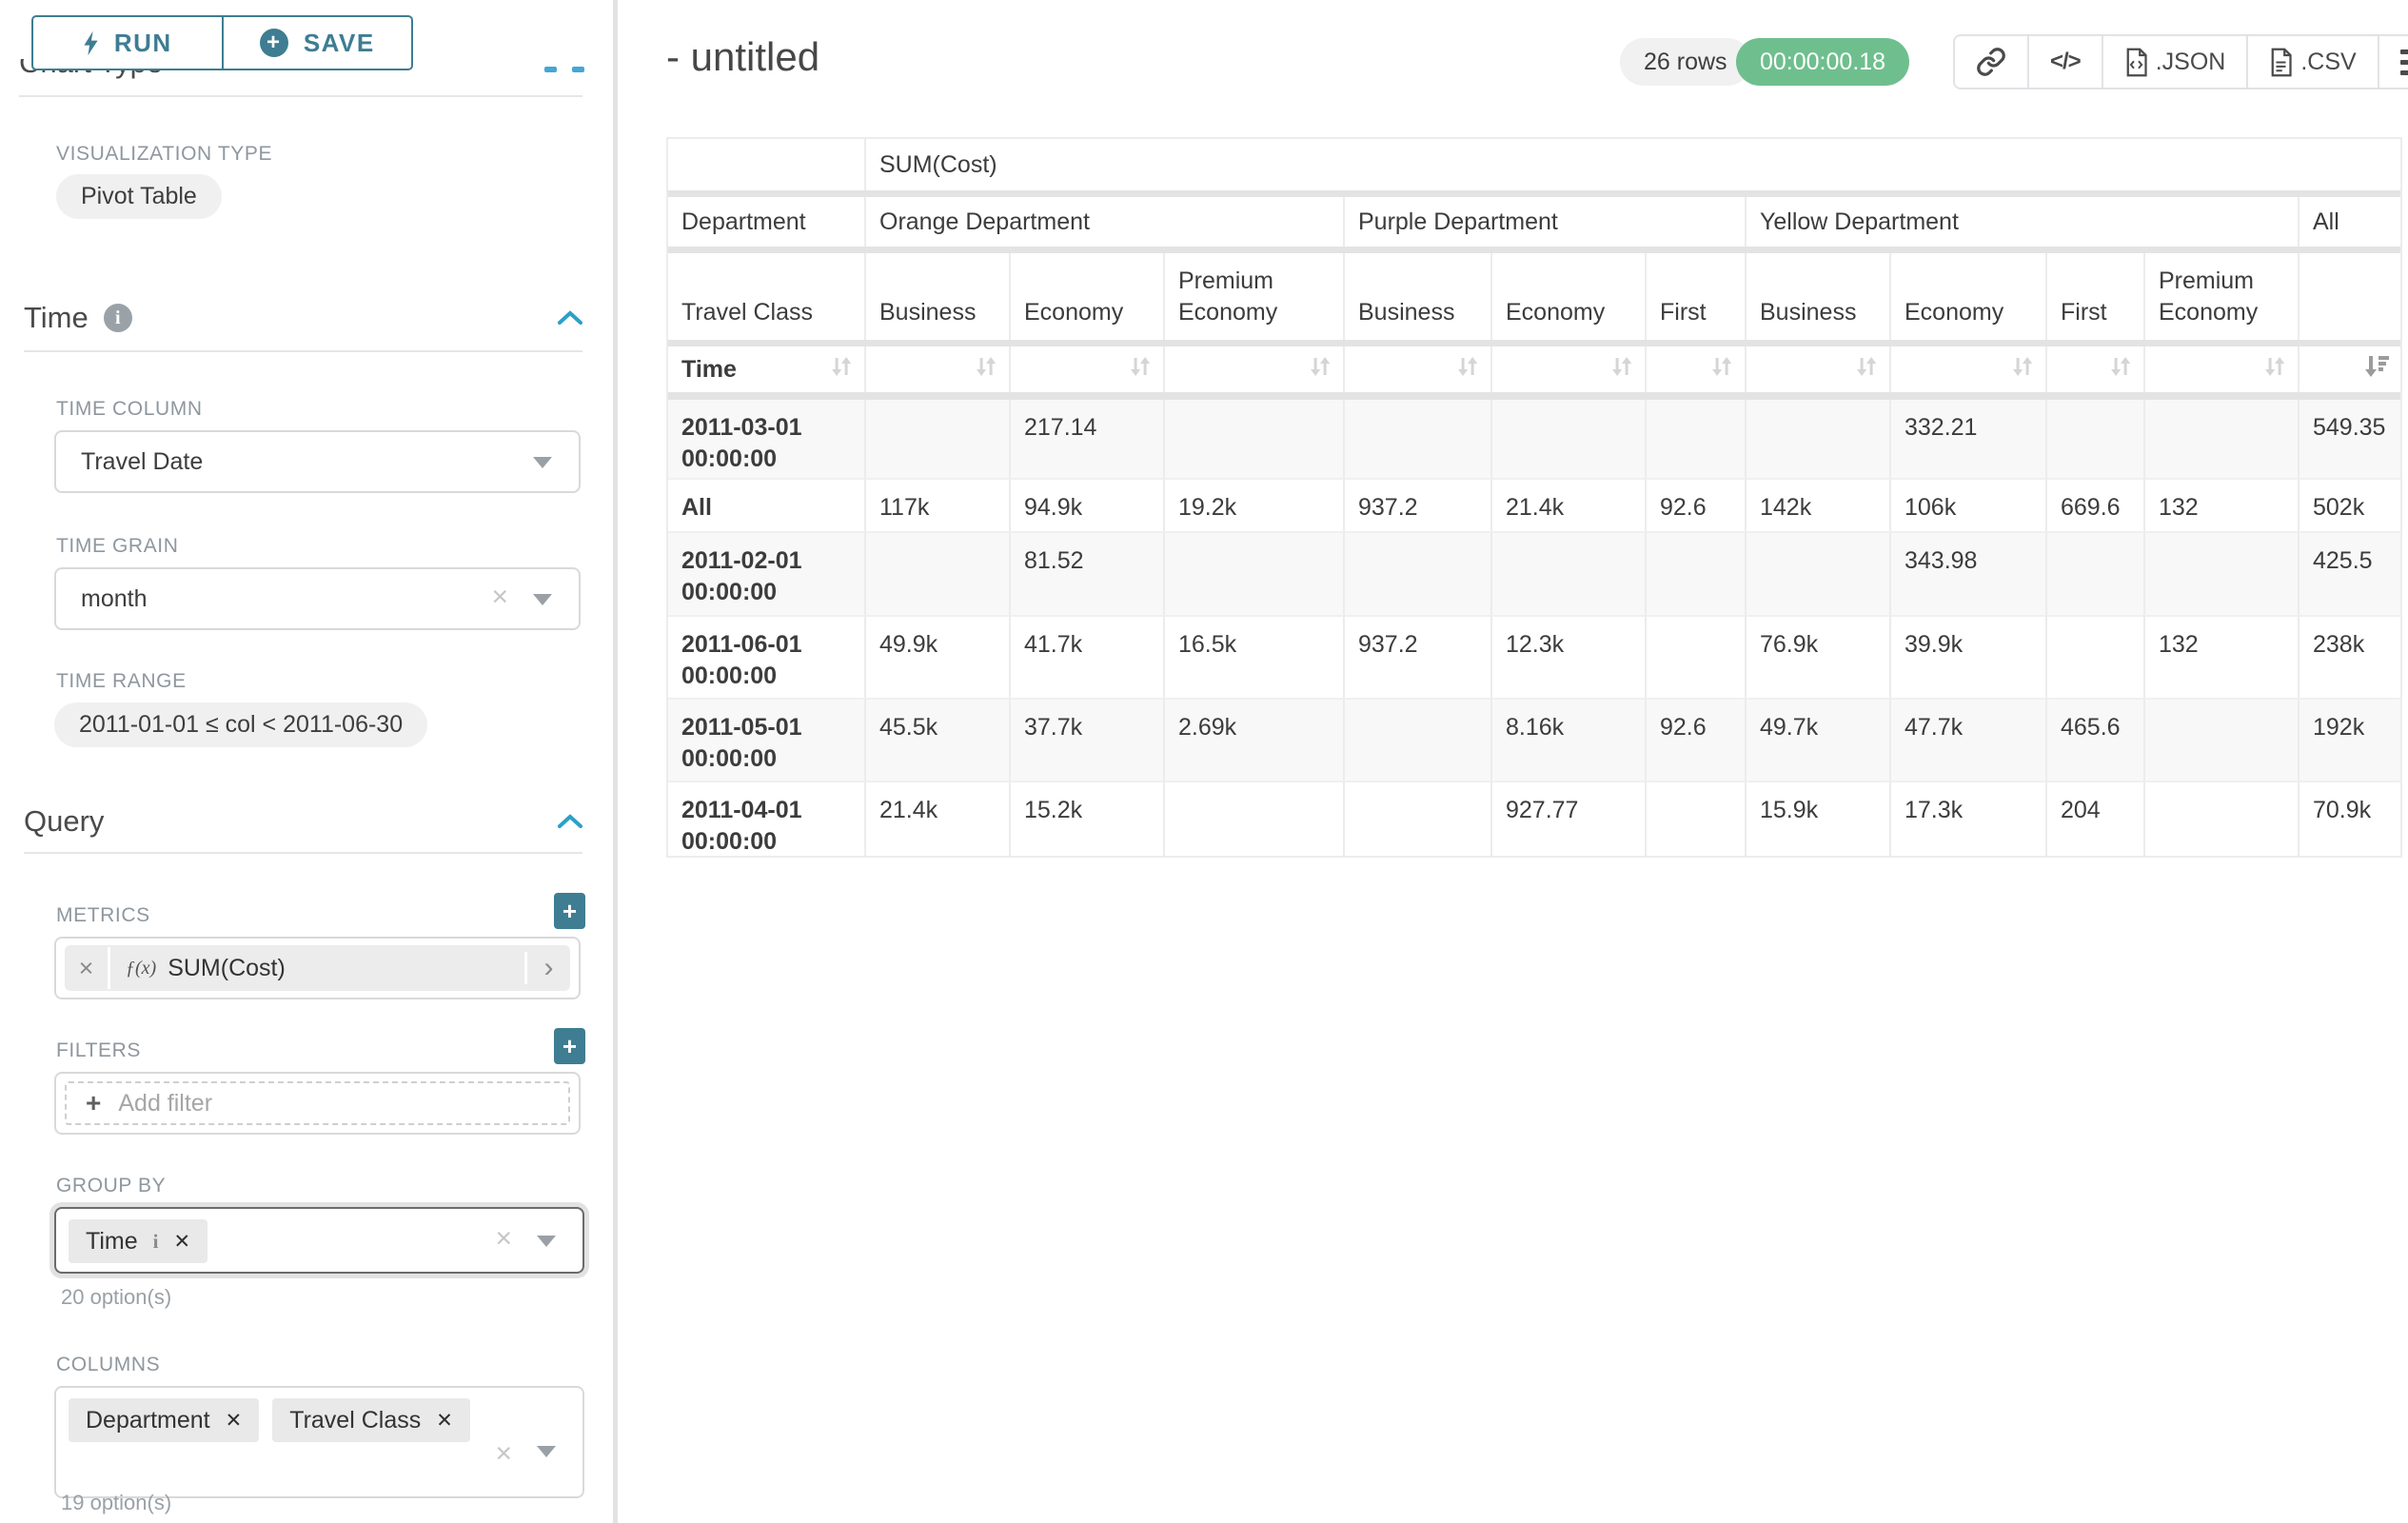 This screenshot has width=2408, height=1523. What do you see at coordinates (319, 1241) in the screenshot?
I see `group-by-select: Time i ✕ ×` at bounding box center [319, 1241].